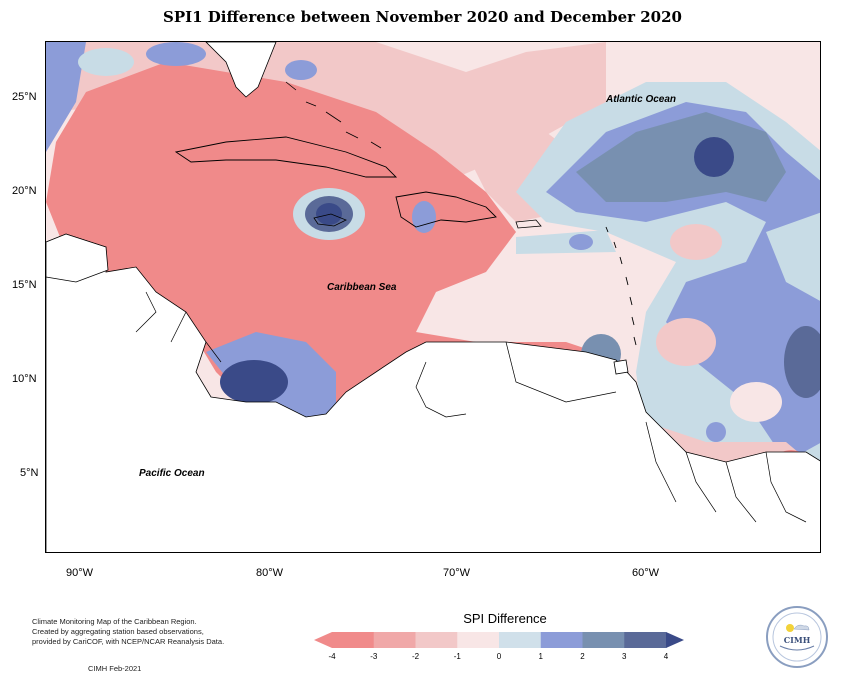  I want to click on shade-light-blue-nw, so click(106, 62).